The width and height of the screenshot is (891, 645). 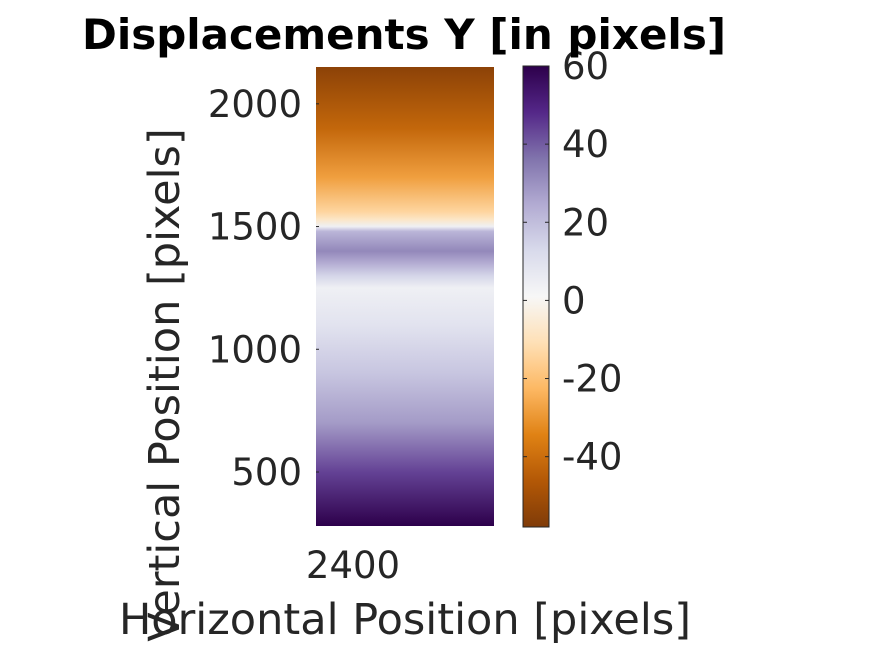 I want to click on y-tick-label: 1000, so click(x=255, y=349).